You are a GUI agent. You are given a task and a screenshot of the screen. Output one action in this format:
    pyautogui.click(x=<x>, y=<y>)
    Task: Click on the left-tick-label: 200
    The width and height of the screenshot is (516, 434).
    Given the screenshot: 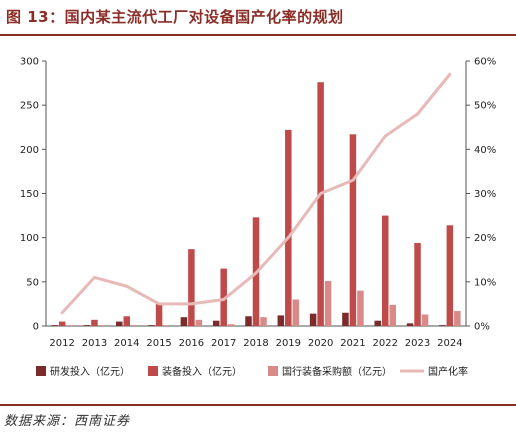 What is the action you would take?
    pyautogui.click(x=29, y=150)
    